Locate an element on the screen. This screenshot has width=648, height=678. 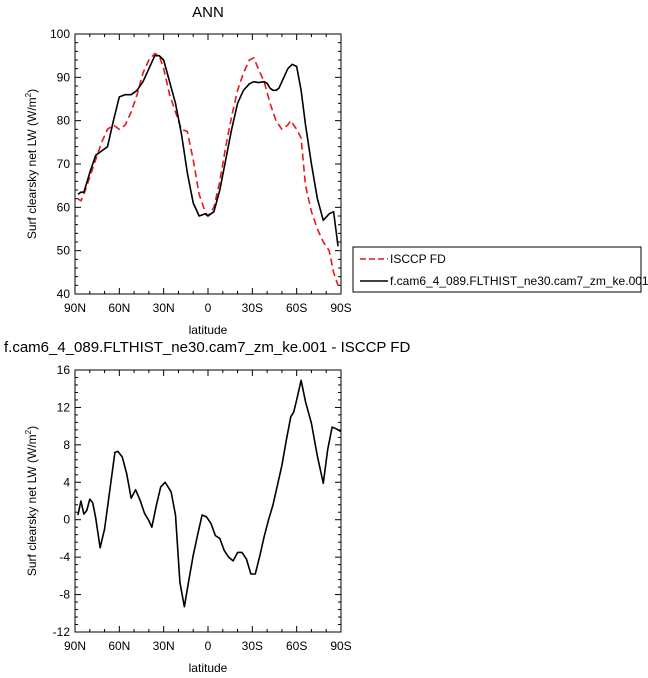
y-tick-label: 60 is located at coordinates (64, 207).